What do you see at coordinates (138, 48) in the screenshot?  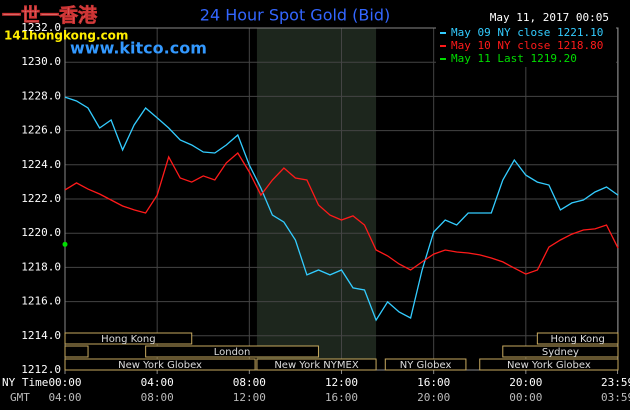 I see `watermark-url: www.kitco.com` at bounding box center [138, 48].